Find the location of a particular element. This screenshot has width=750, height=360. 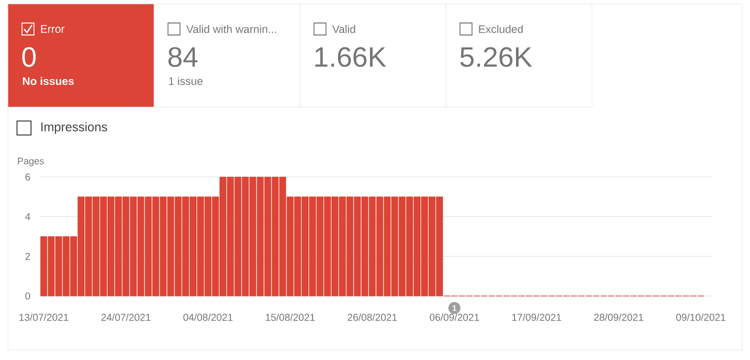

y-axis-title: Pages is located at coordinates (31, 162).